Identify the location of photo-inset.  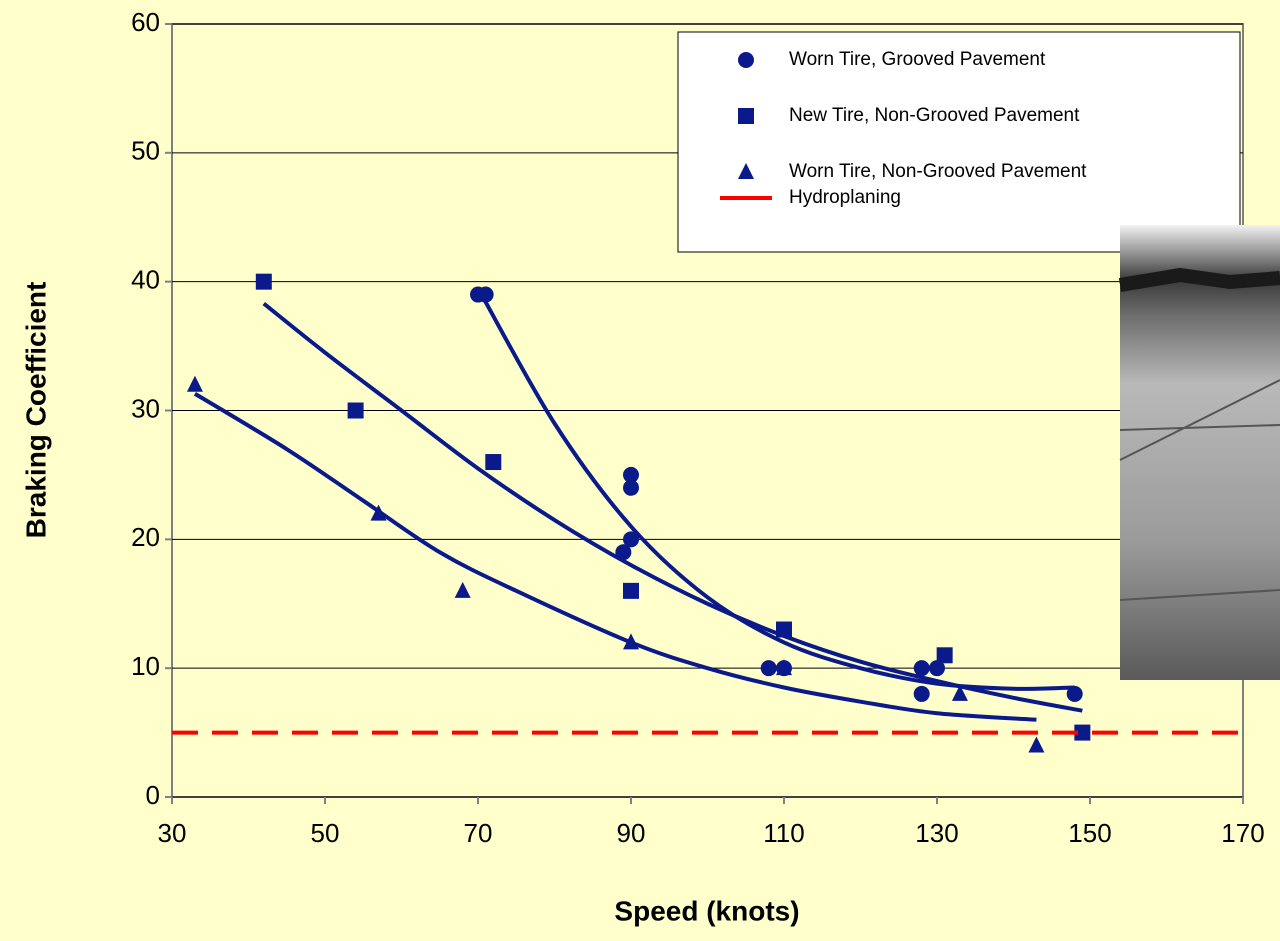
(1199, 452).